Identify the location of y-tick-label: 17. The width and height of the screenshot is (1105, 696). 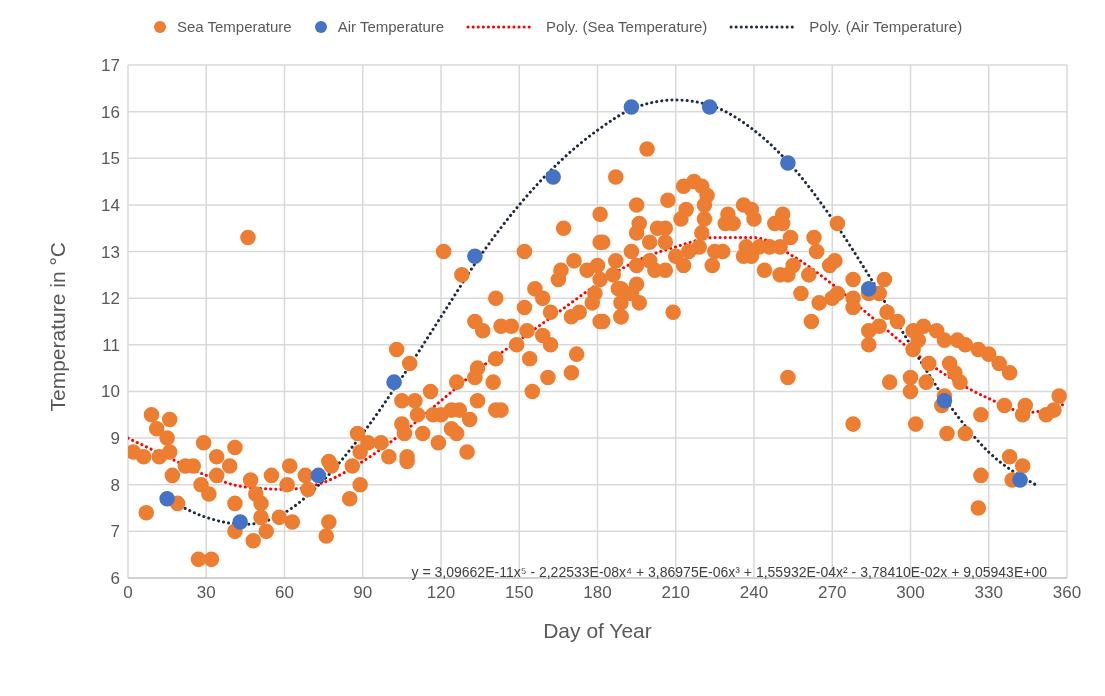
(110, 66).